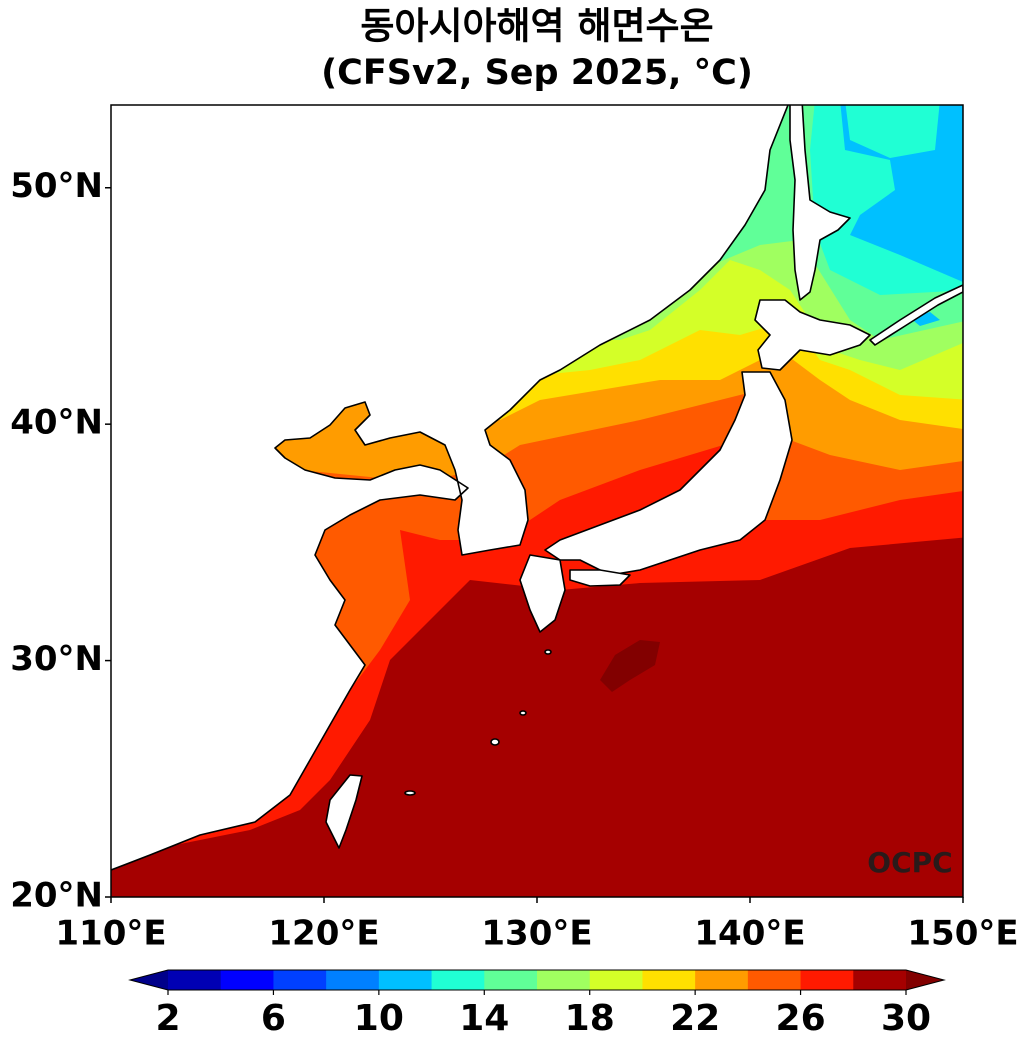 The height and width of the screenshot is (1049, 1025). I want to click on x-tick-label: 150°E, so click(962, 934).